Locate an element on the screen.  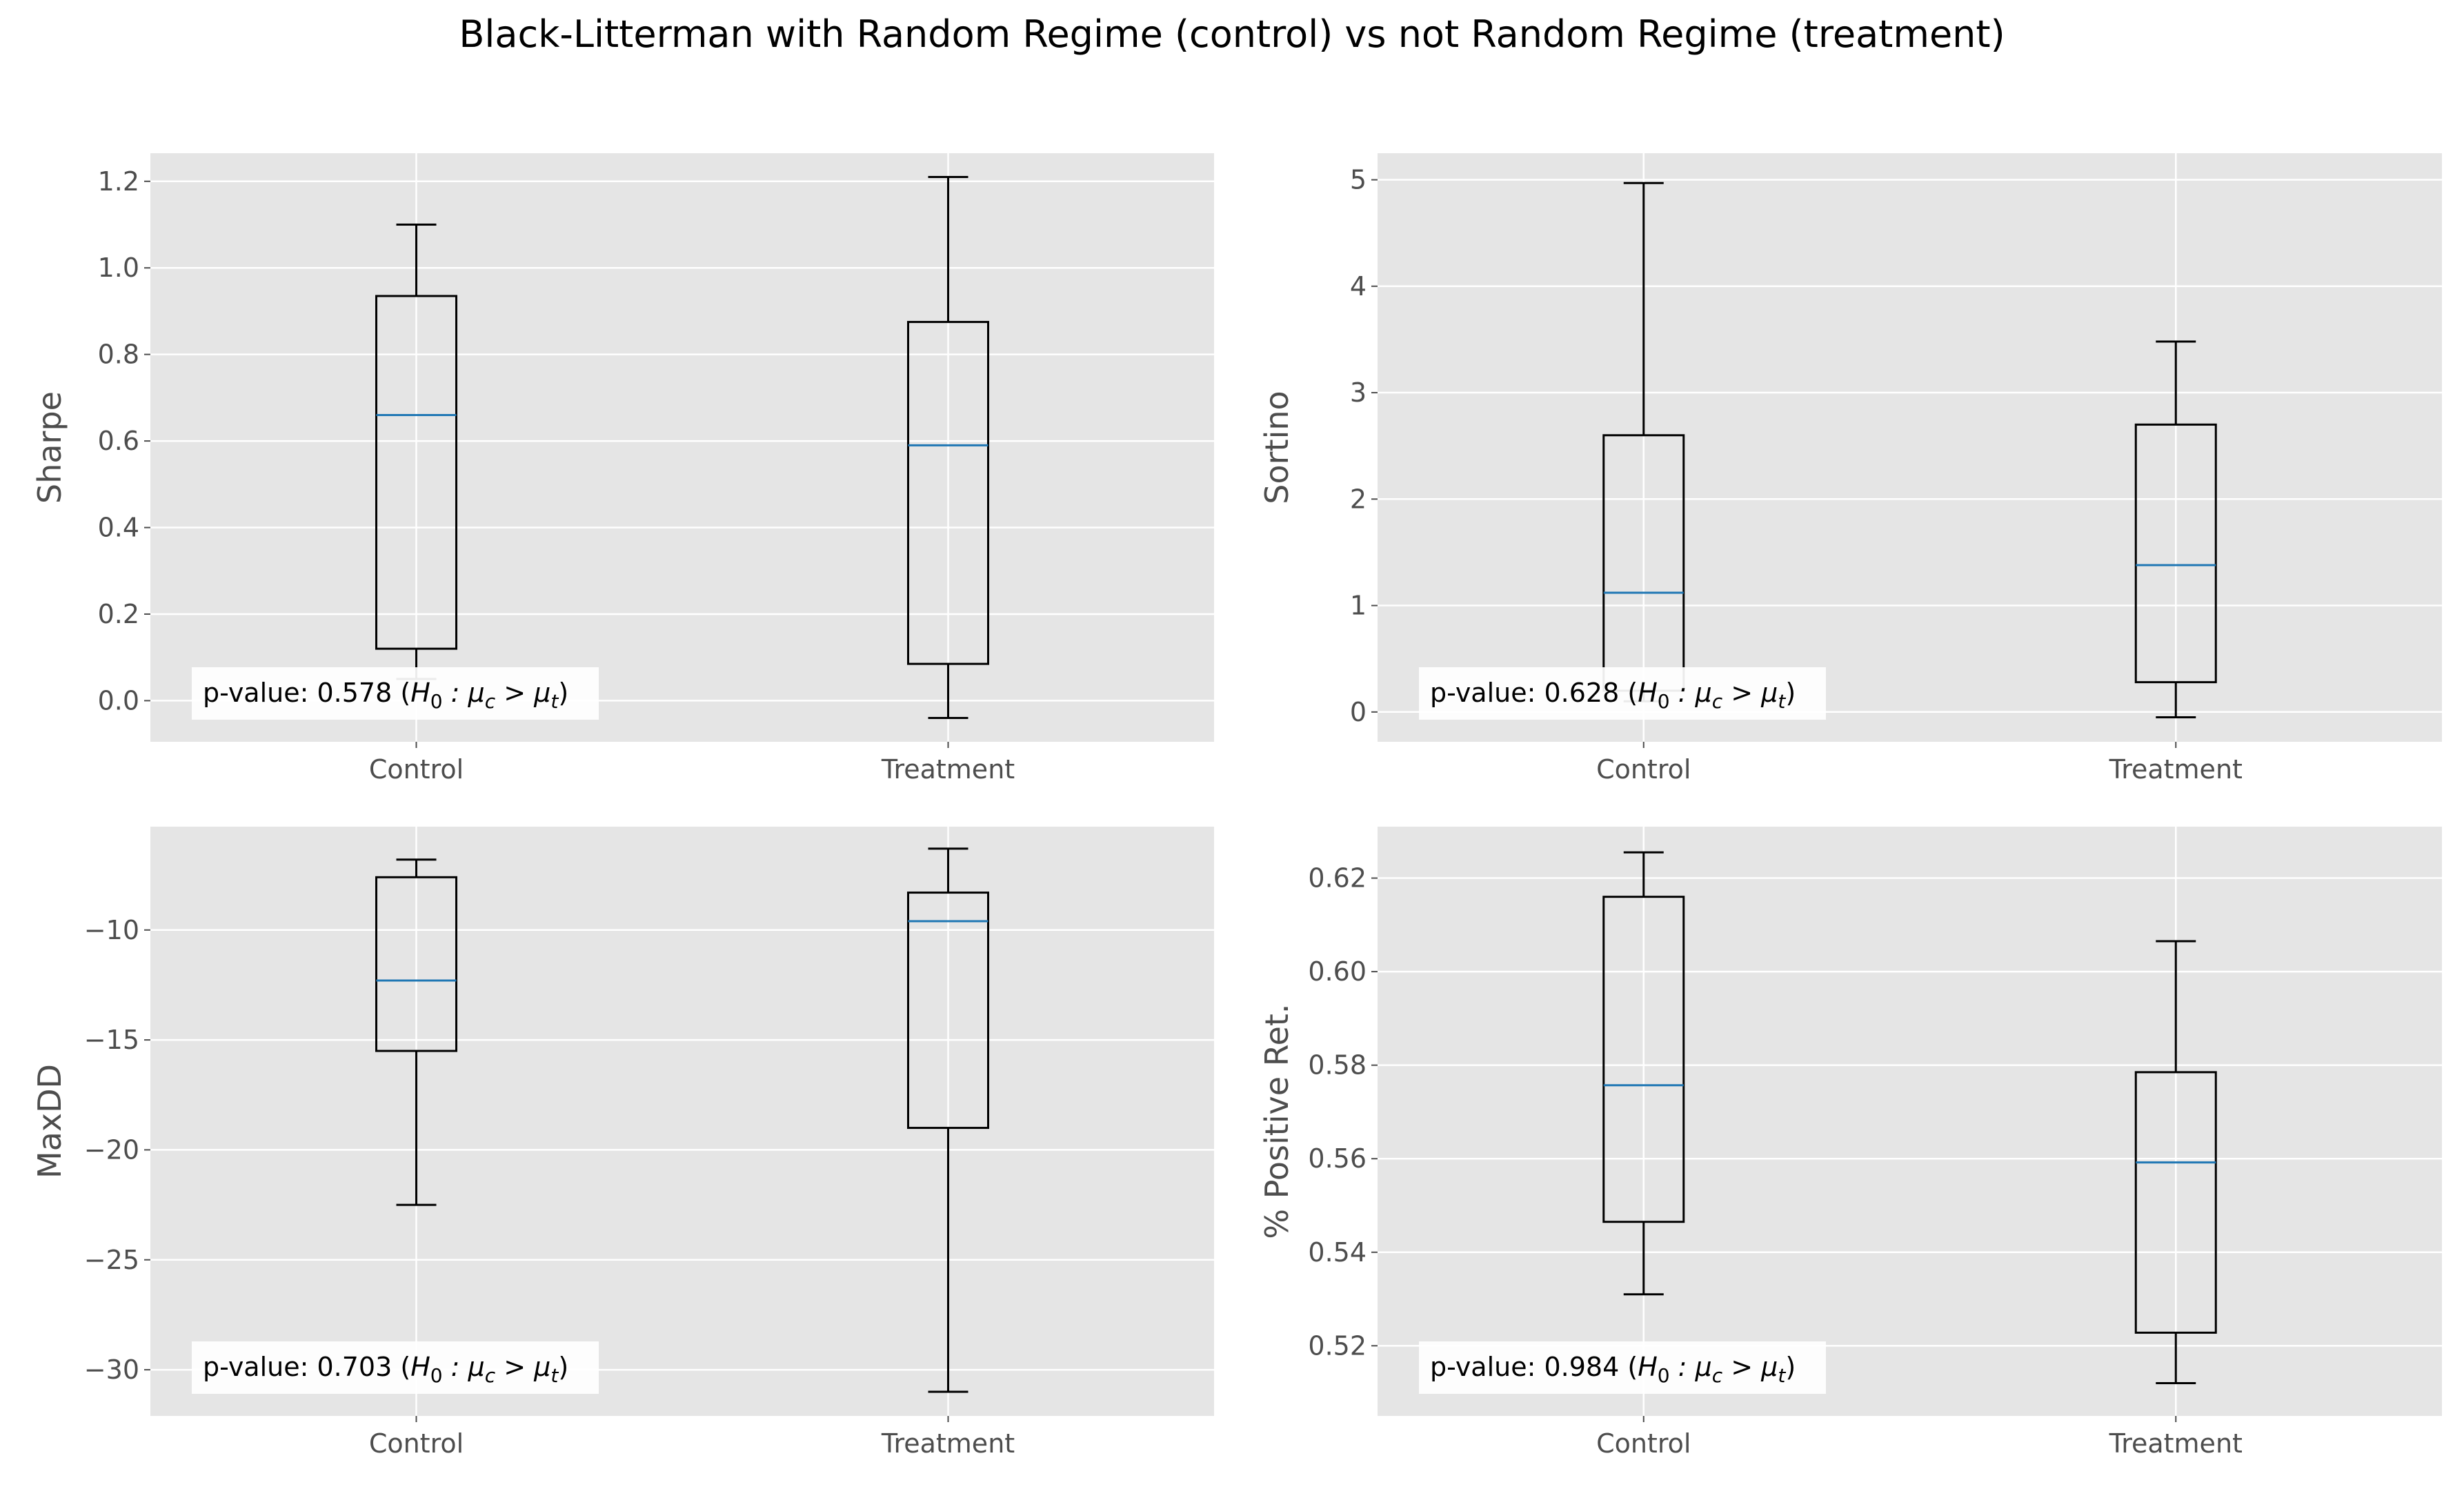
y-tick-label: 0.62 is located at coordinates (1337, 878).